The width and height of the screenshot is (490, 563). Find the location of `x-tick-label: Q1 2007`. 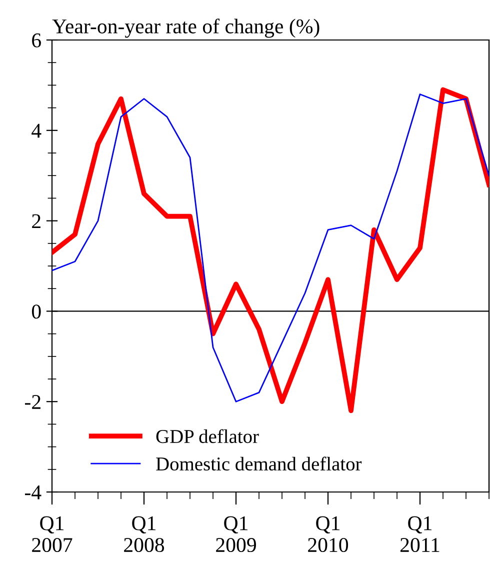

x-tick-label: Q1 2007 is located at coordinates (52, 534).